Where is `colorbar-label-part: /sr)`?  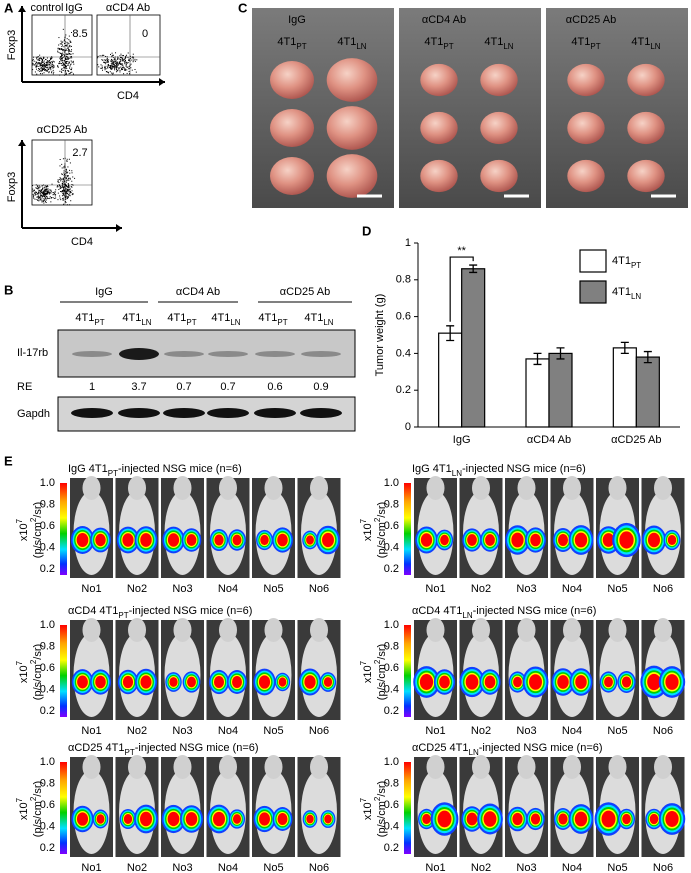 colorbar-label-part: /sr) is located at coordinates (382, 510).